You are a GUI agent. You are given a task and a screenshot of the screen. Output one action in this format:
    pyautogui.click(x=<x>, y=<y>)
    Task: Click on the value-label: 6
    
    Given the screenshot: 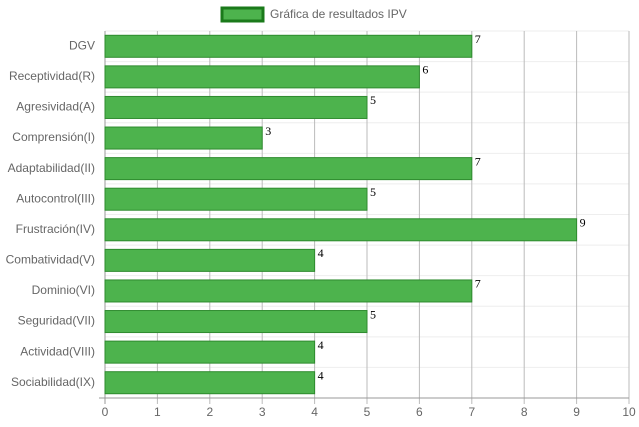 What is the action you would take?
    pyautogui.click(x=425, y=70)
    